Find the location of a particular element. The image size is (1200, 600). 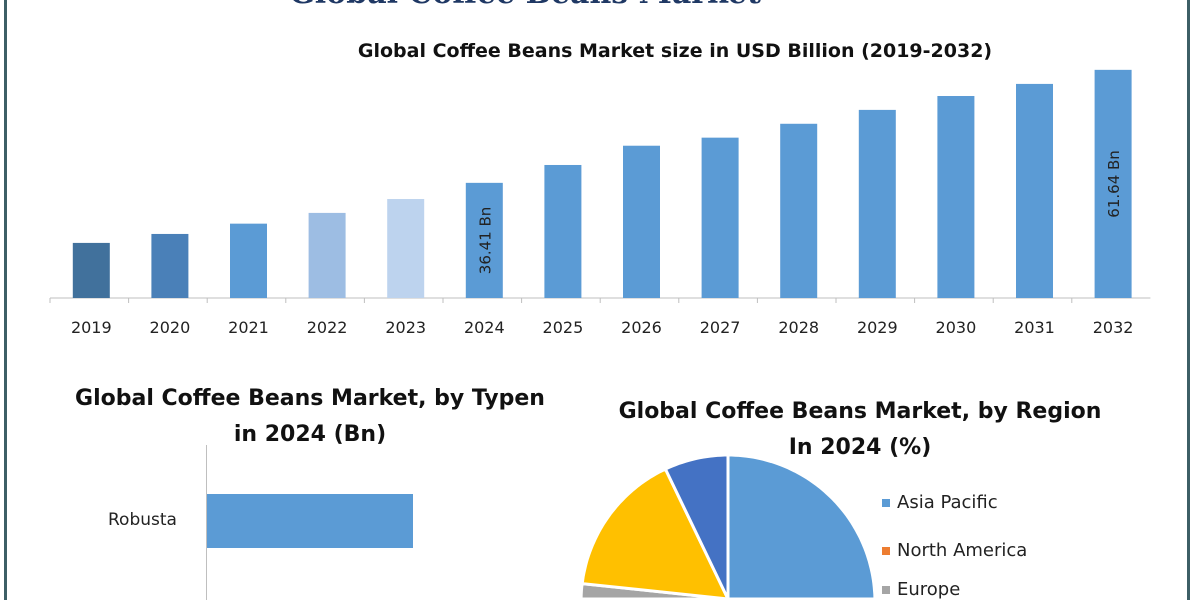

bar-2020 is located at coordinates (170, 265).